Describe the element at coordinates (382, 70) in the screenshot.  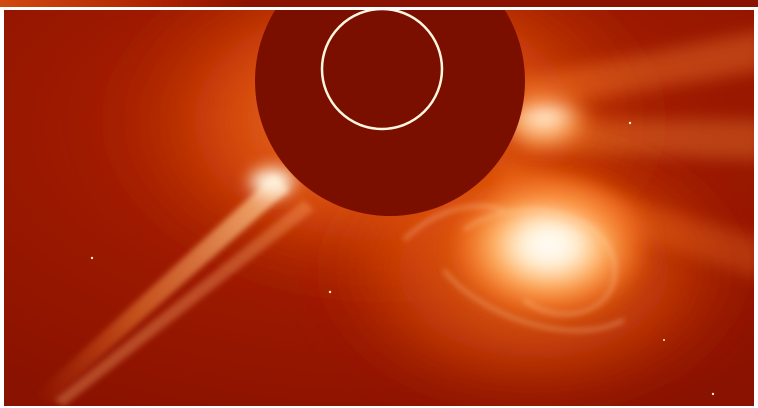
I see `sun-outline-circle` at that location.